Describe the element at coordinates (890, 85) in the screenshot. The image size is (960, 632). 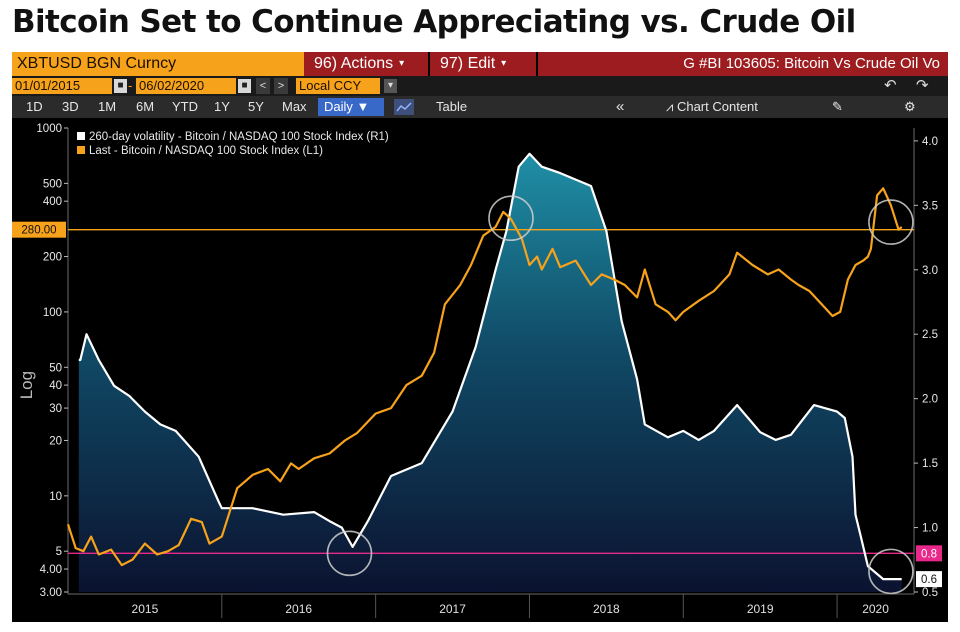
I see `undo-icon: ↶` at that location.